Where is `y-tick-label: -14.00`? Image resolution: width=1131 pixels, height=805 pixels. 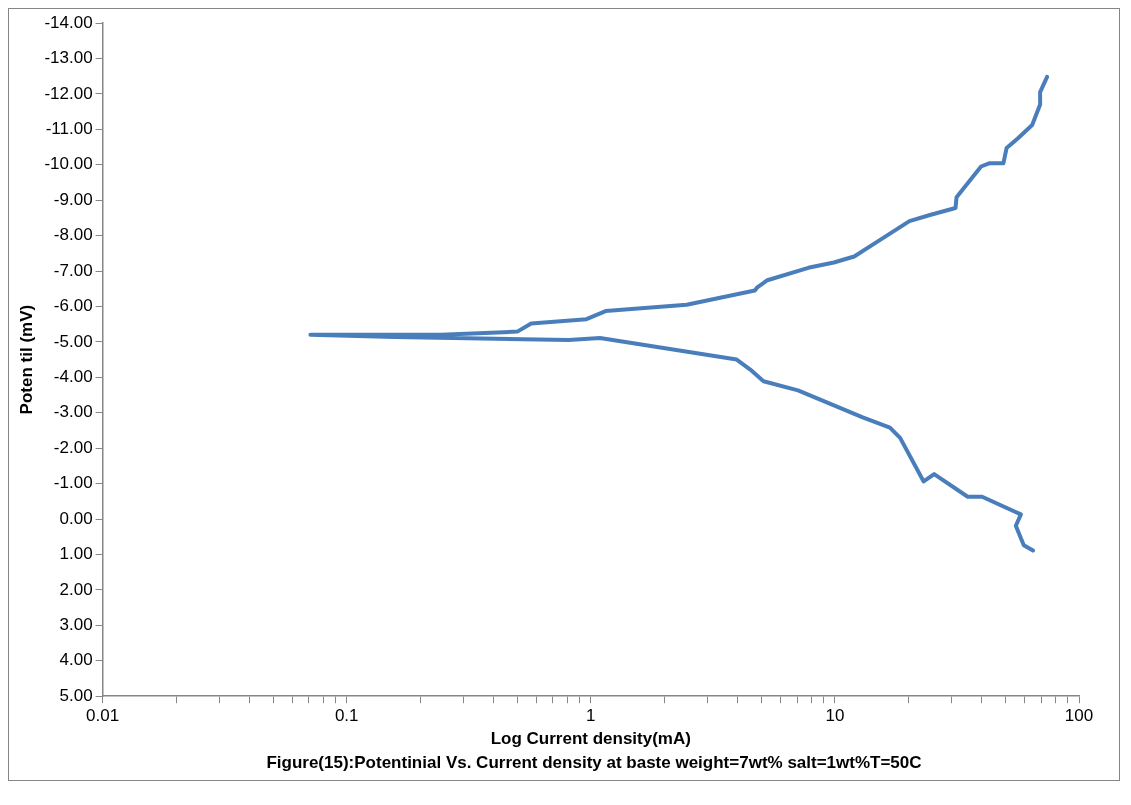
y-tick-label: -14.00 is located at coordinates (68, 22).